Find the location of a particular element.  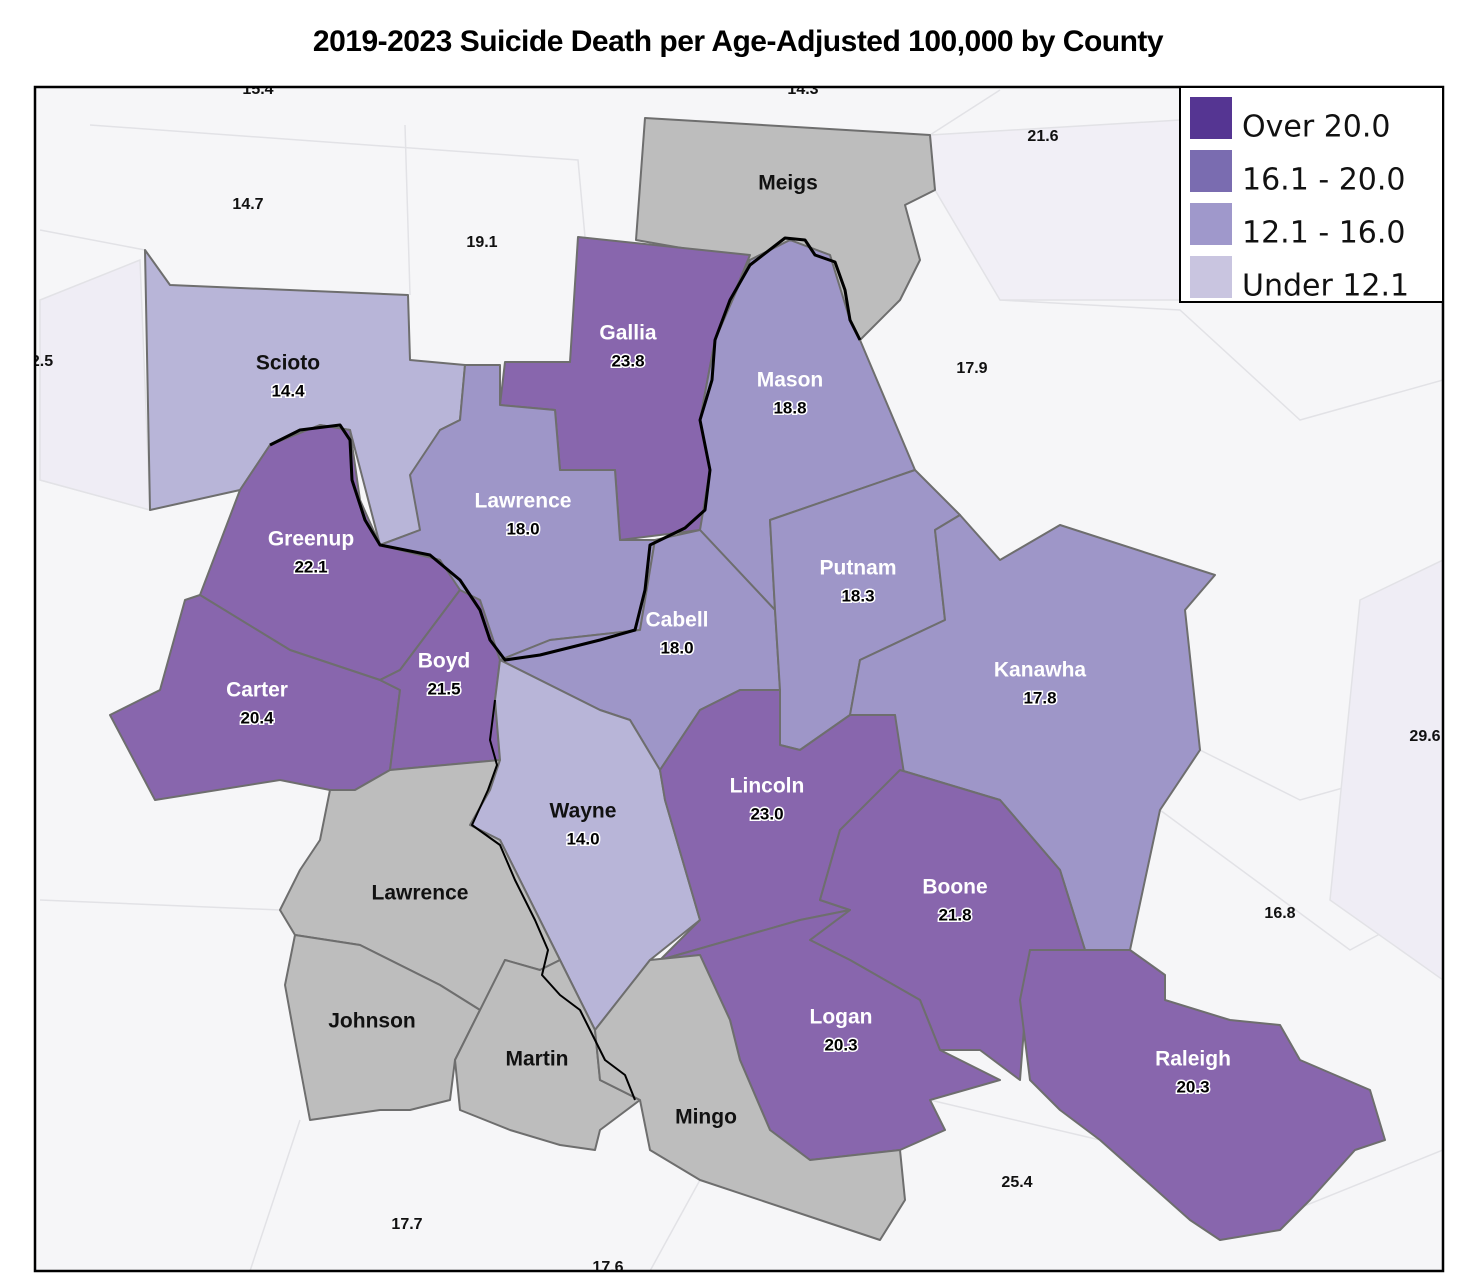

county-name: Cabell is located at coordinates (676, 620).